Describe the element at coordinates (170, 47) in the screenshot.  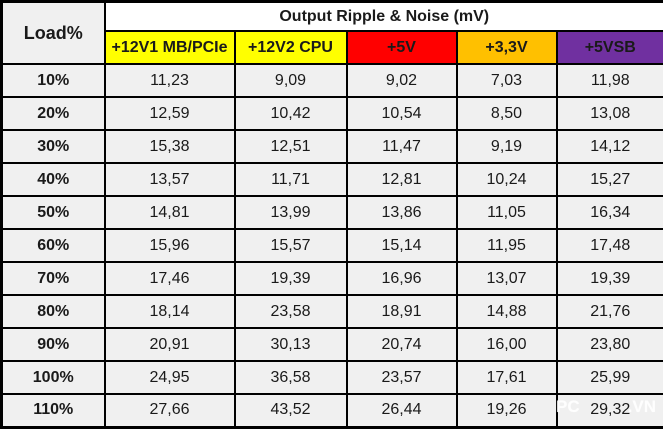
I see `col-header-12v1-mb-pcie: +12V1 MB/PCIe` at that location.